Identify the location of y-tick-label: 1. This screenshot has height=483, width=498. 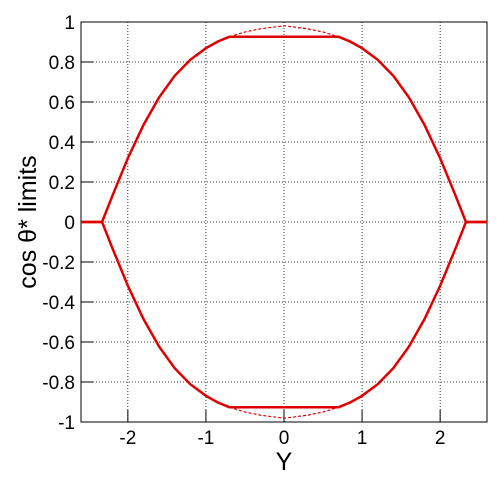
(69, 23).